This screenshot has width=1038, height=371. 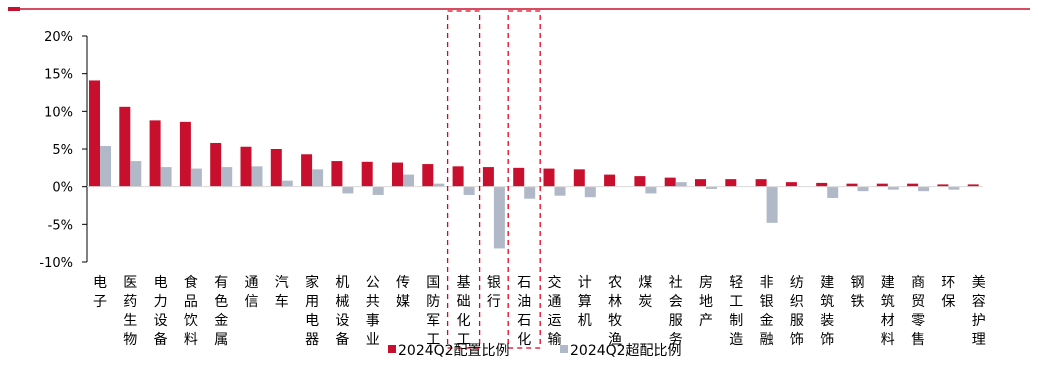 I want to click on x-tick-label-21: 轻工制造, so click(x=736, y=311).